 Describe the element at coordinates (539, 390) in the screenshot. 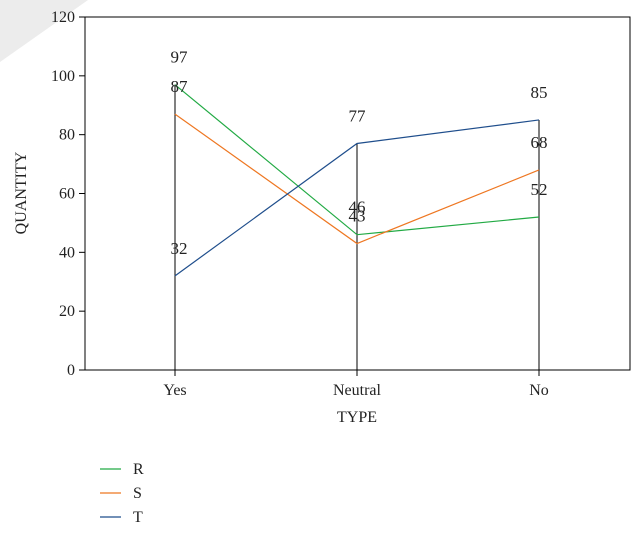

I see `x-tick-label-no: No` at that location.